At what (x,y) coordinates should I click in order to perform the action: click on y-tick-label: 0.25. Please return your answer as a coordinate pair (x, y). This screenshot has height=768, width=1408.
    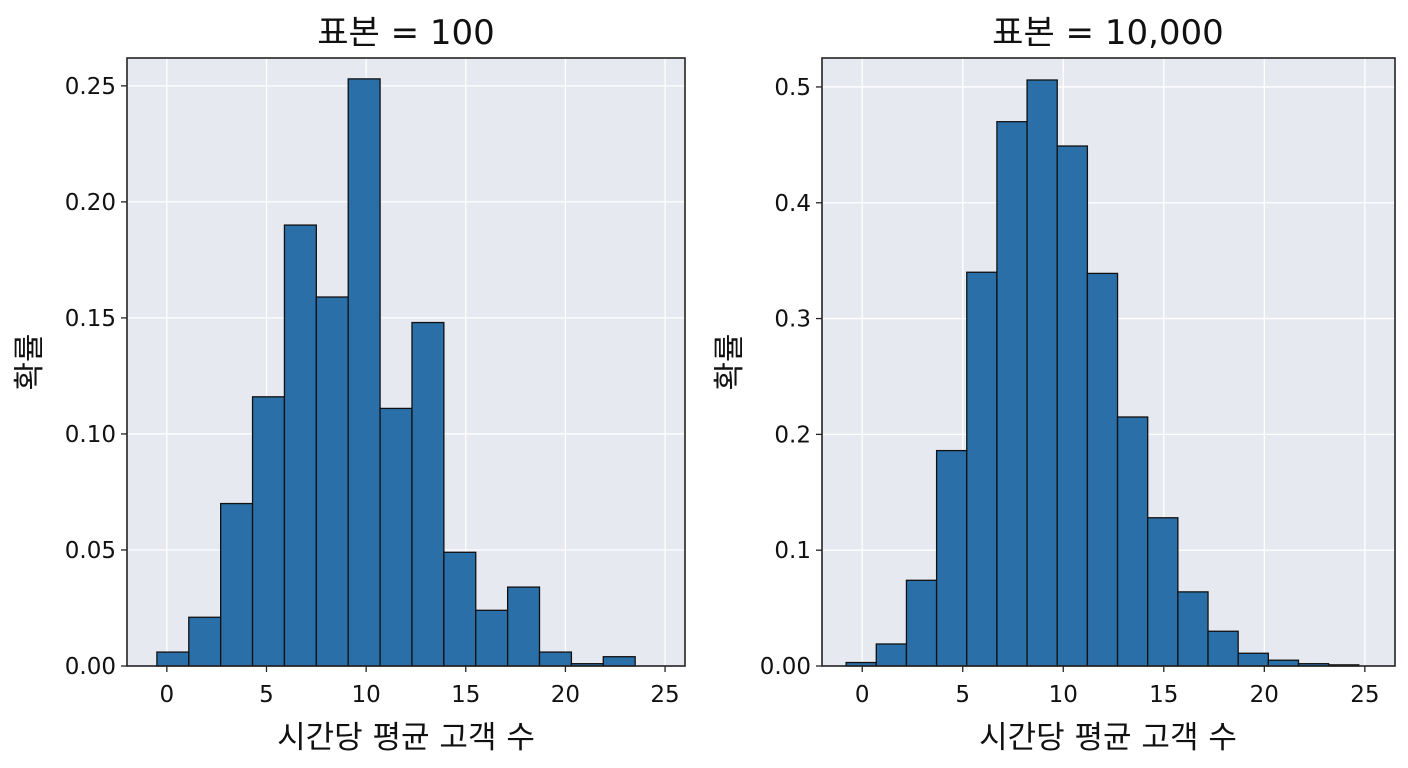
    Looking at the image, I should click on (90, 87).